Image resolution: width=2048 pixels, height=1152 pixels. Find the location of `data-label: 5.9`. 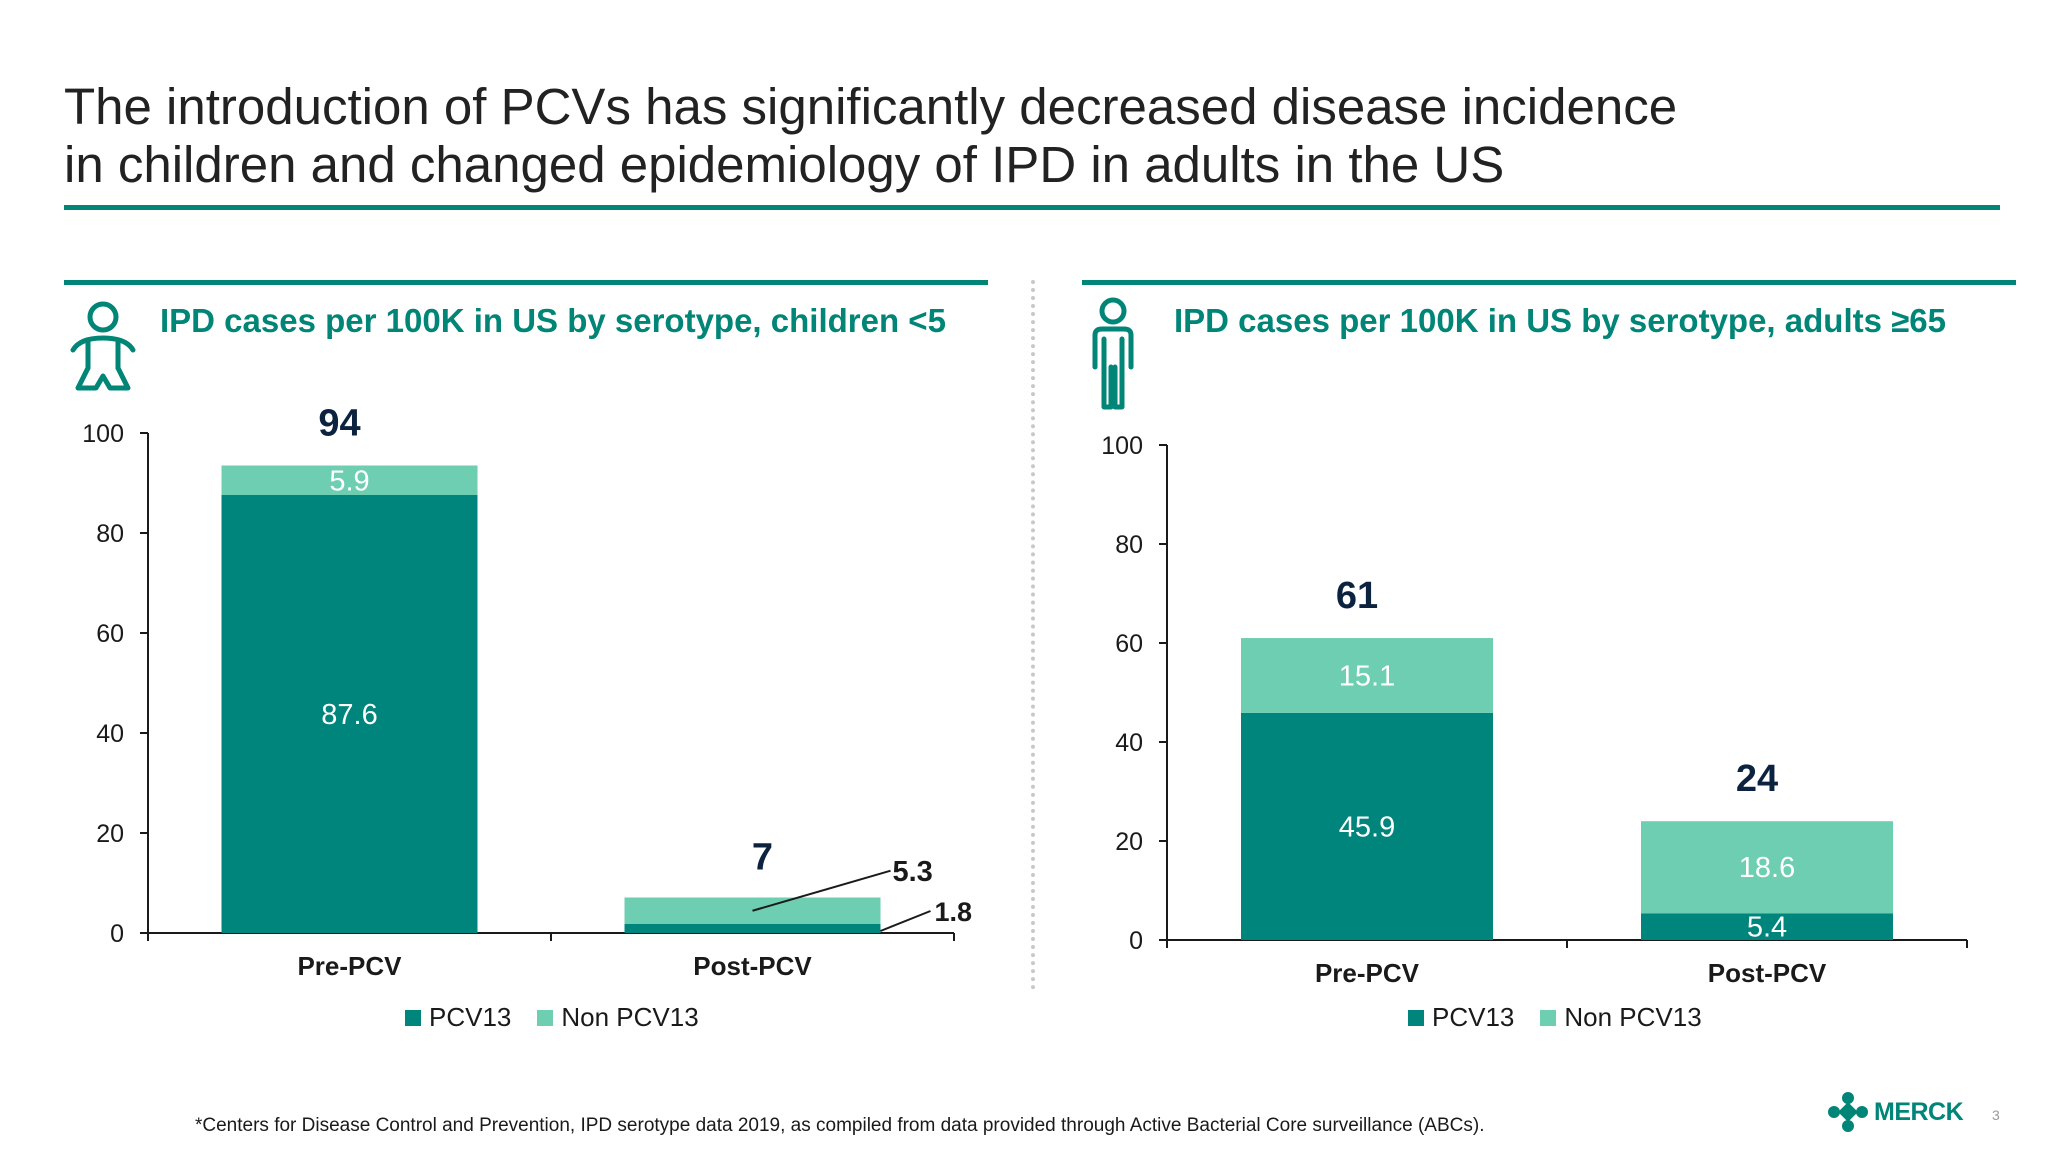

data-label: 5.9 is located at coordinates (349, 481).